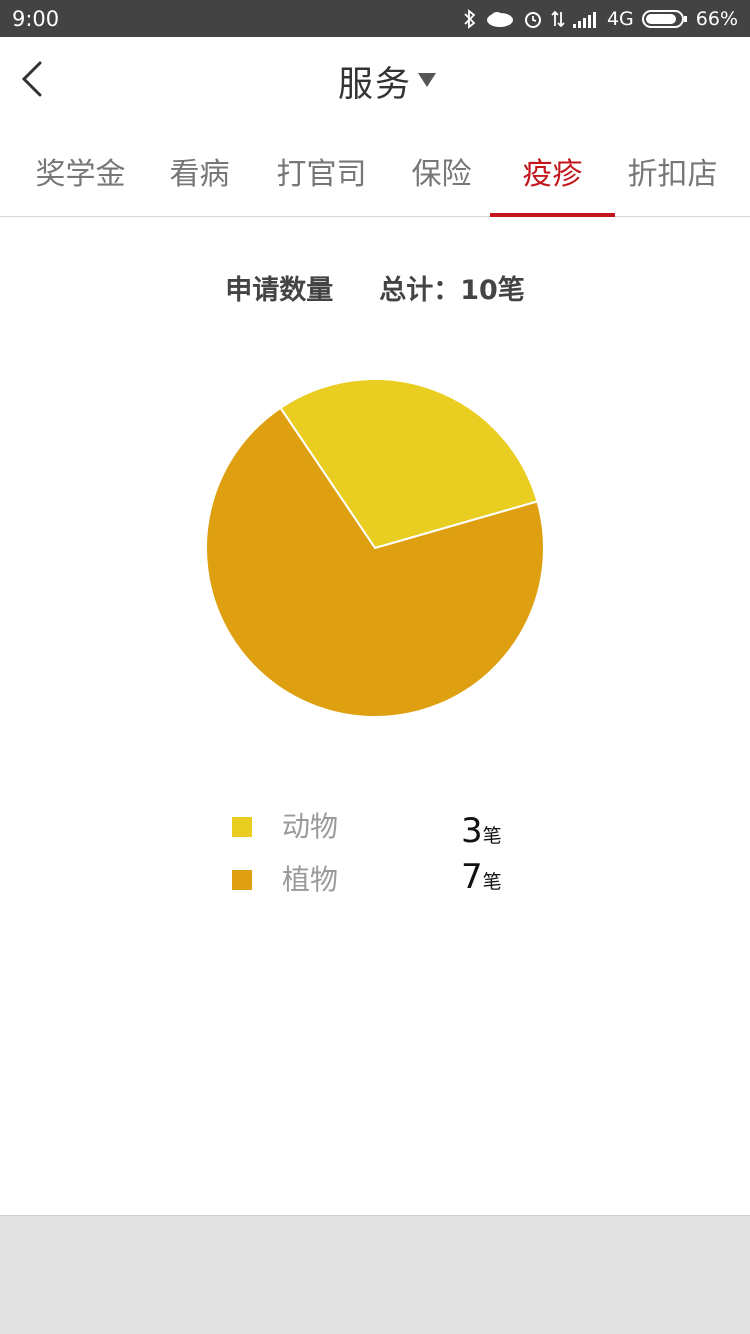  I want to click on tab-insurance: 保险, so click(441, 171).